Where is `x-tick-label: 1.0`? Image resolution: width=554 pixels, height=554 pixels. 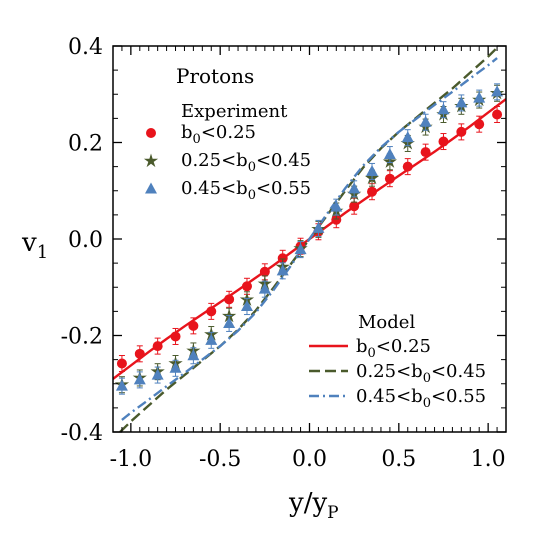
x-tick-label: 1.0 is located at coordinates (488, 459).